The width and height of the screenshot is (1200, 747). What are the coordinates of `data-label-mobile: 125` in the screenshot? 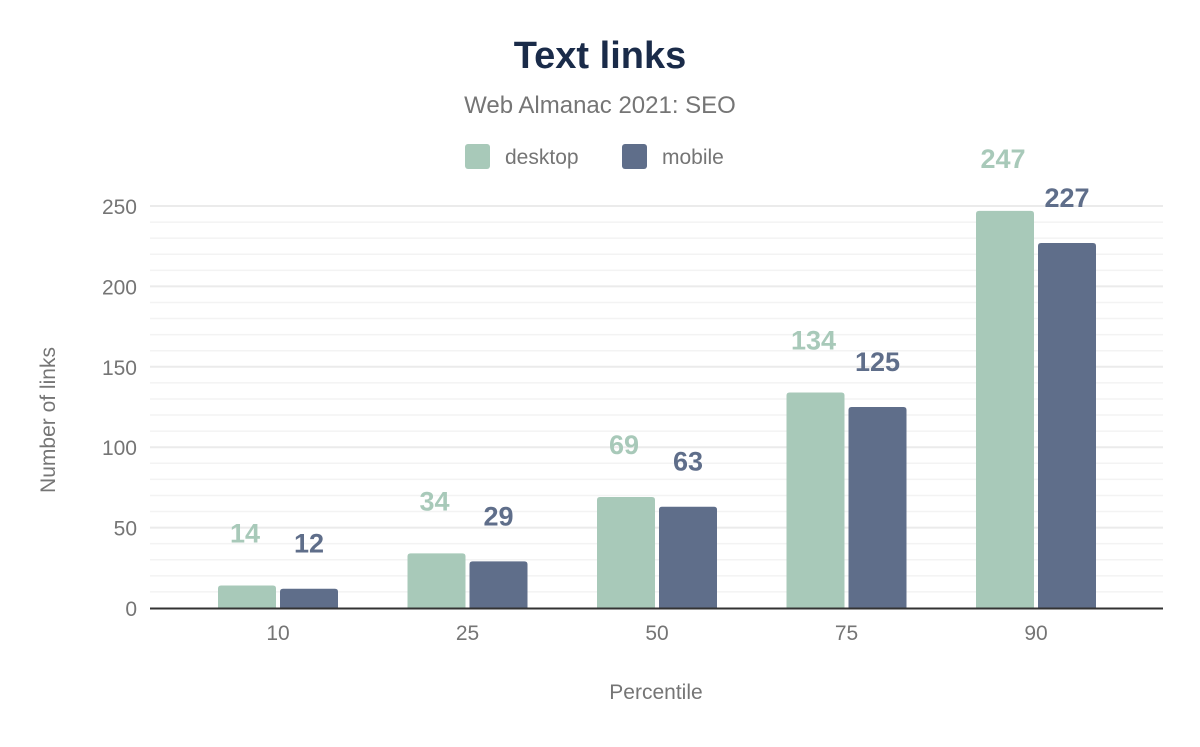 It's located at (877, 362).